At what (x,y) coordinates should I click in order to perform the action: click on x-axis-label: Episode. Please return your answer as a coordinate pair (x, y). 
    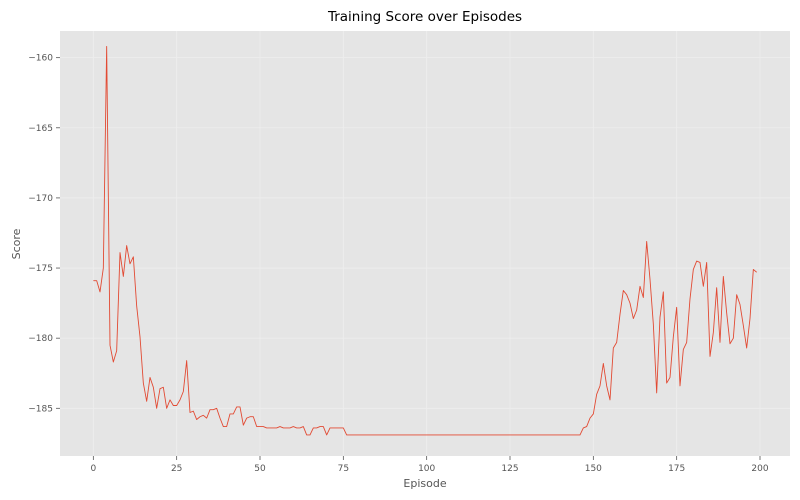
    Looking at the image, I should click on (424, 483).